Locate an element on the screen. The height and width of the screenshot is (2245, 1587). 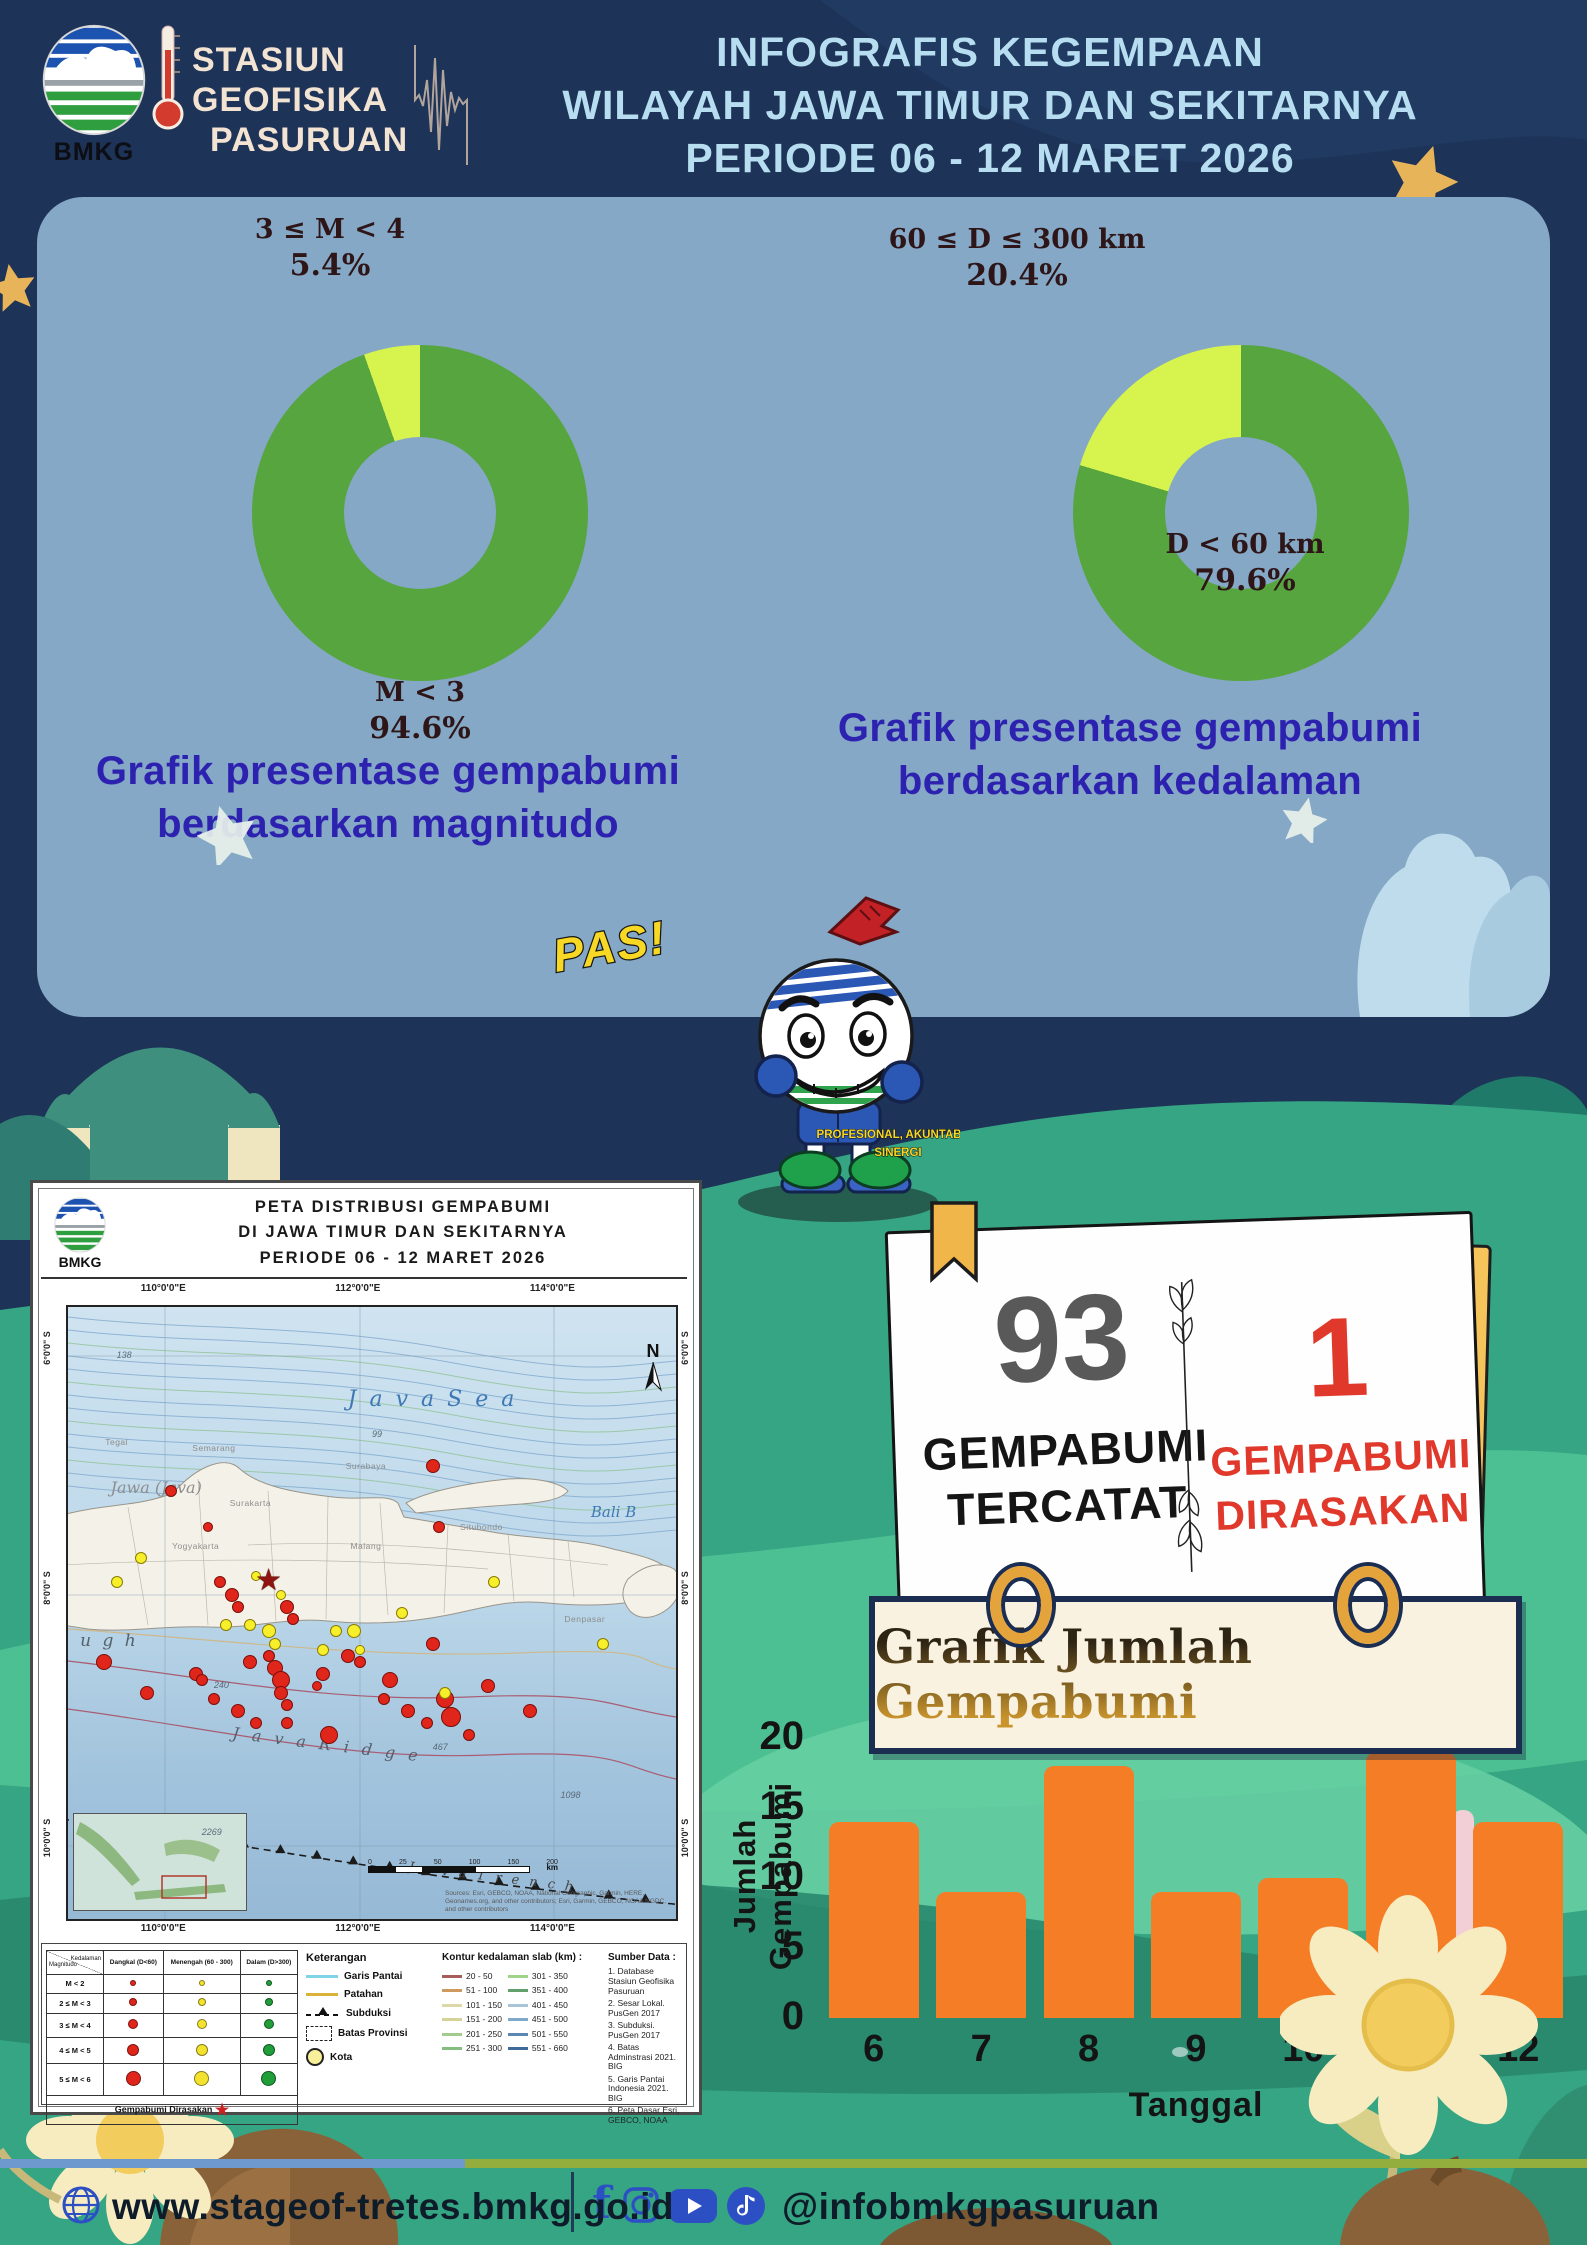
depth-slice-label-big: D < 60 km 79.6% is located at coordinates (1245, 564).